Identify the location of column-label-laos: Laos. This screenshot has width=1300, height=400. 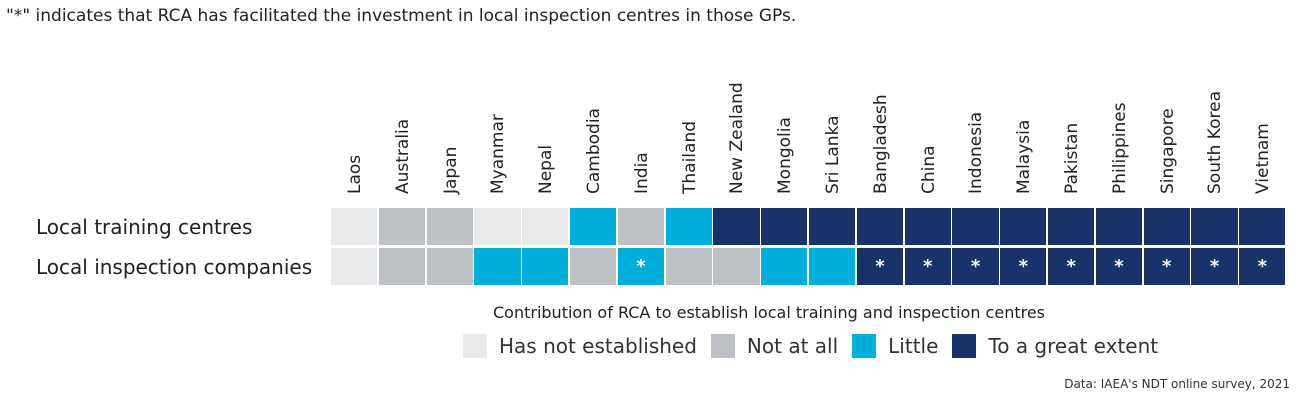
(354, 174).